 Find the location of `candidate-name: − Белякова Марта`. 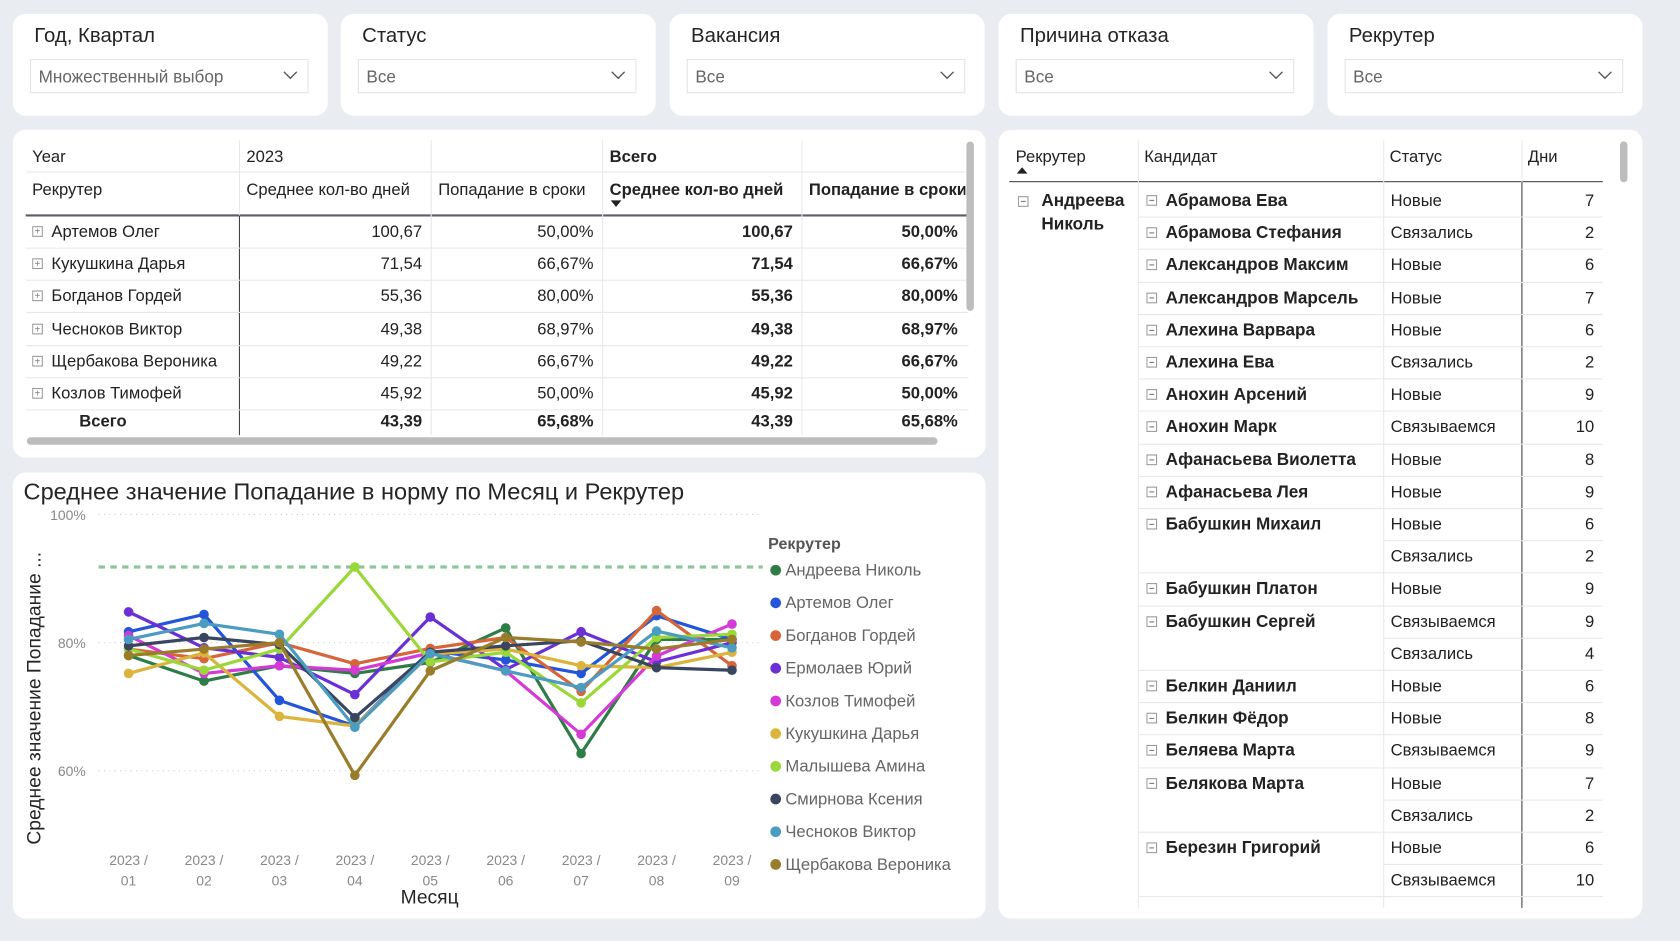

candidate-name: − Белякова Марта is located at coordinates (1266, 783).